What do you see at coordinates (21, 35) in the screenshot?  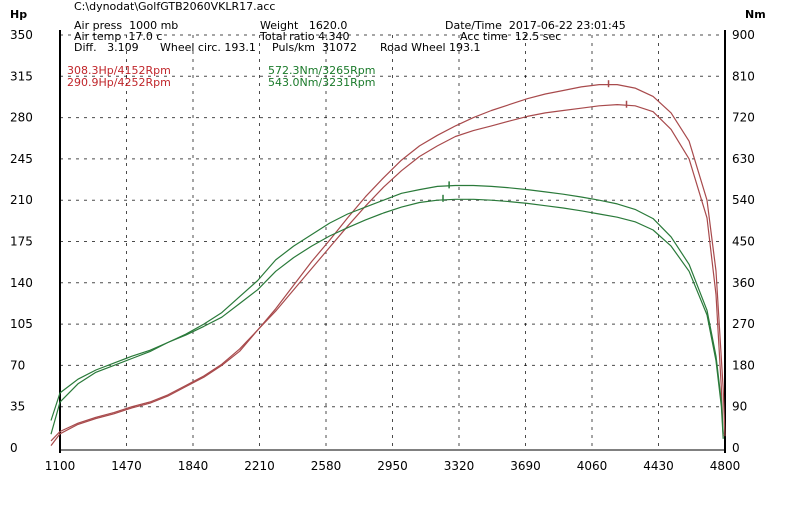 I see `left-tick-label: 350` at bounding box center [21, 35].